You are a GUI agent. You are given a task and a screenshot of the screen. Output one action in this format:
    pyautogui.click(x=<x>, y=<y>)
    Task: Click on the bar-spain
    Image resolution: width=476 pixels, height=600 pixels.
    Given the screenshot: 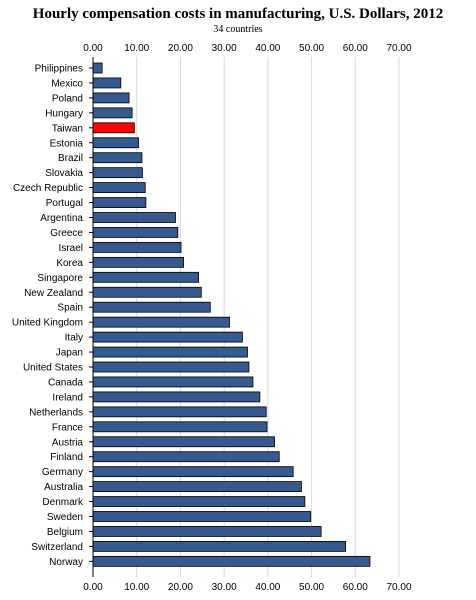 What is the action you would take?
    pyautogui.click(x=151, y=307)
    